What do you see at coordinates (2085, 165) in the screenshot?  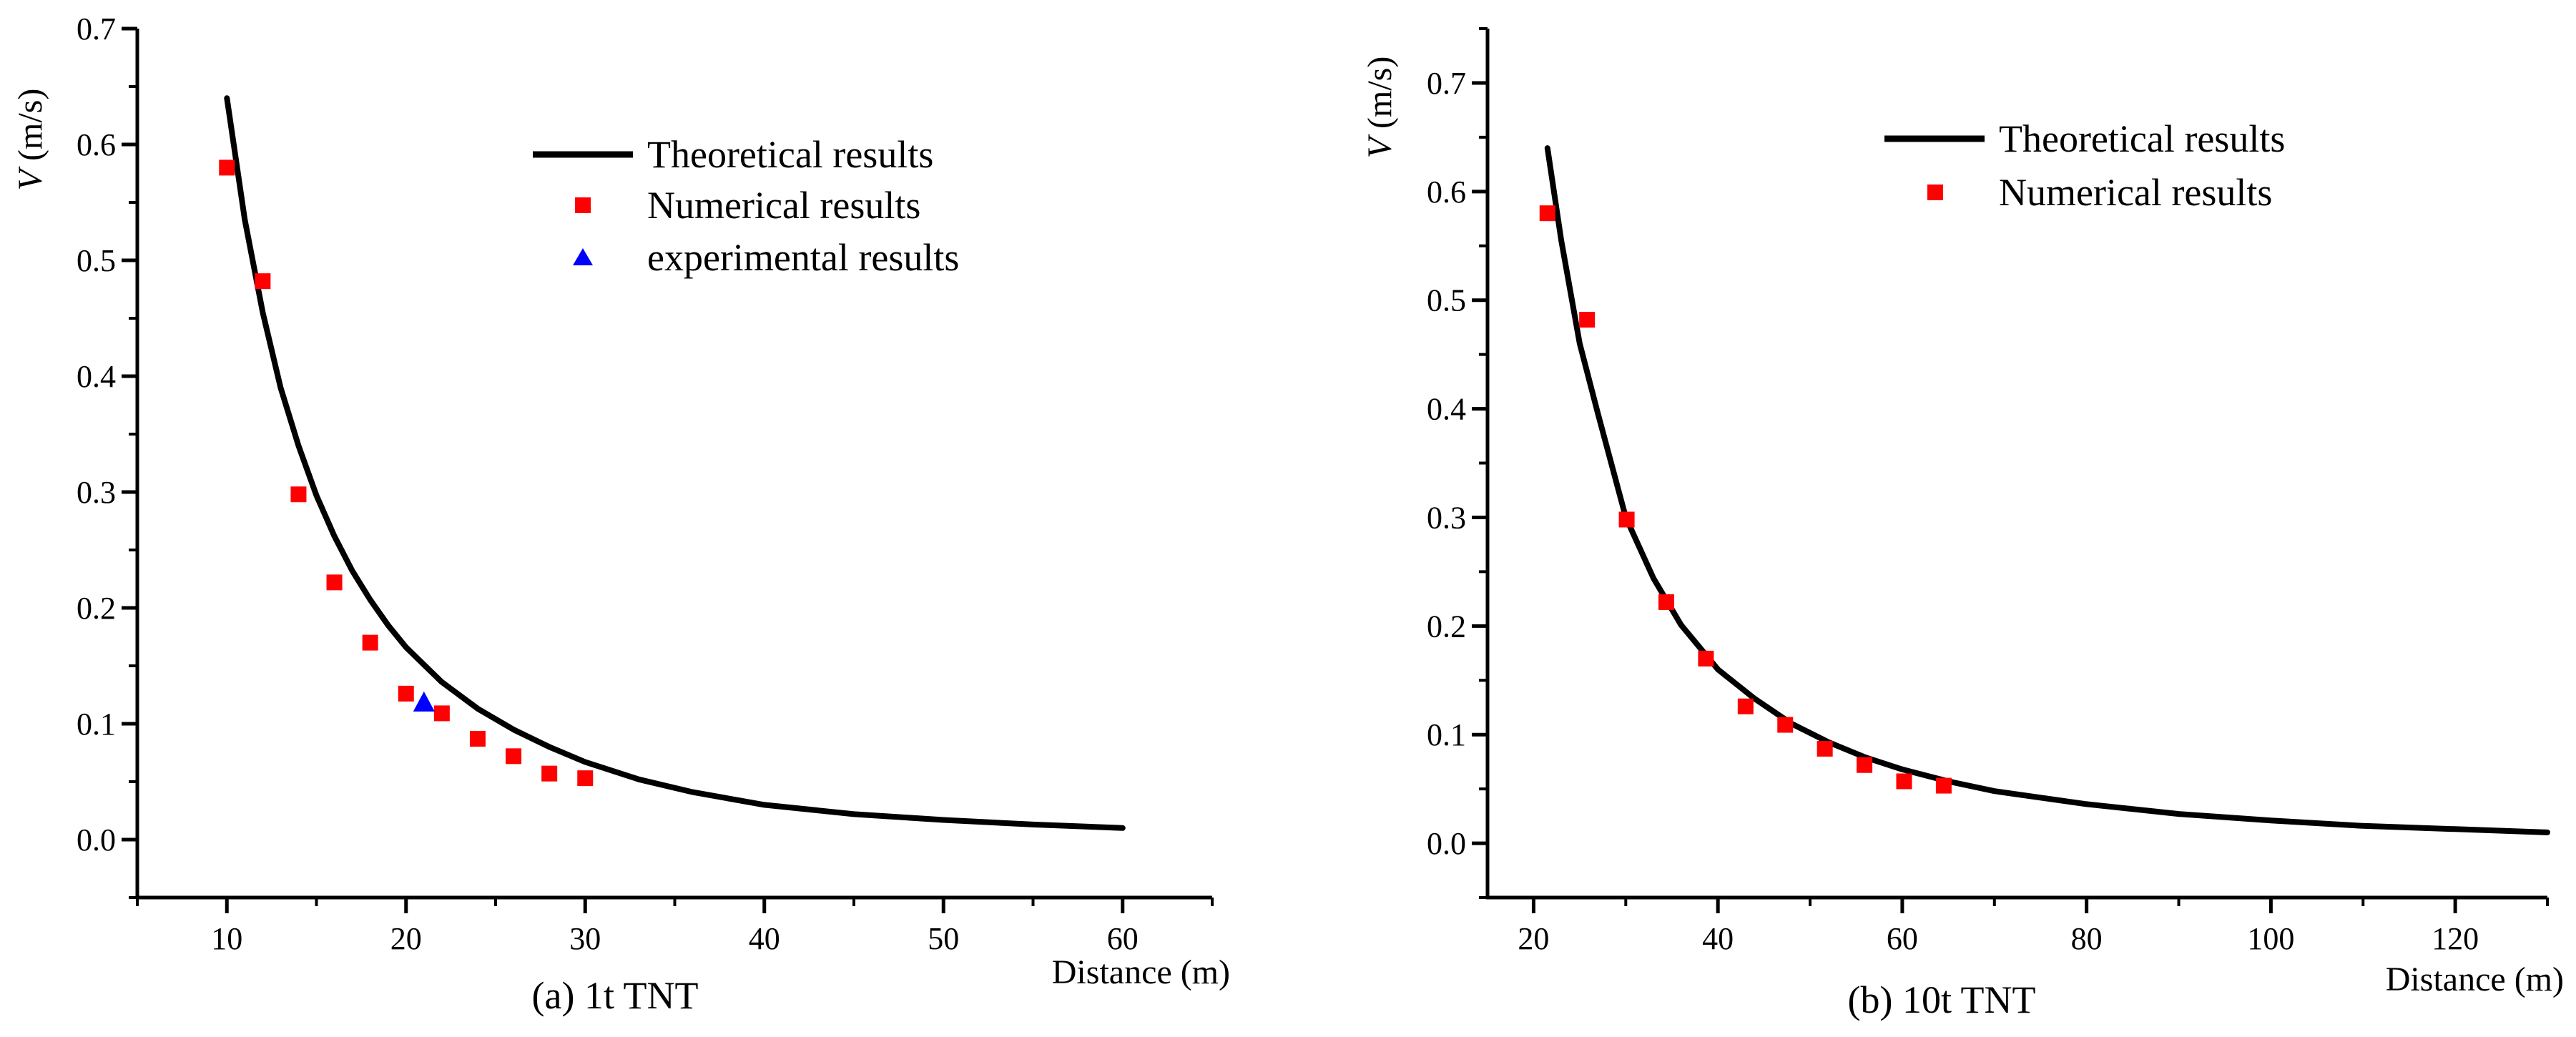 I see `legend: Theoretical results Numerical results` at bounding box center [2085, 165].